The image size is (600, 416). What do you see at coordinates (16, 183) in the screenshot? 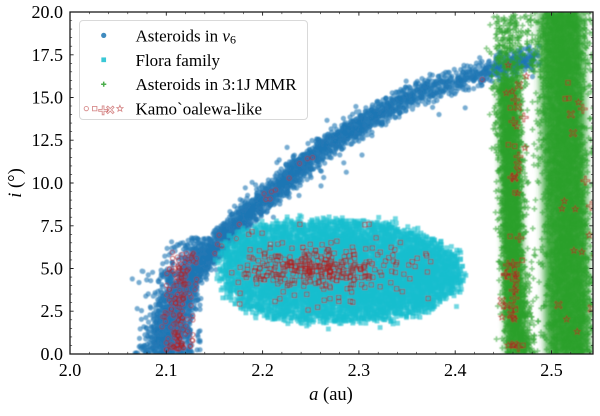
I see `svg-text: i (°)` at bounding box center [16, 183].